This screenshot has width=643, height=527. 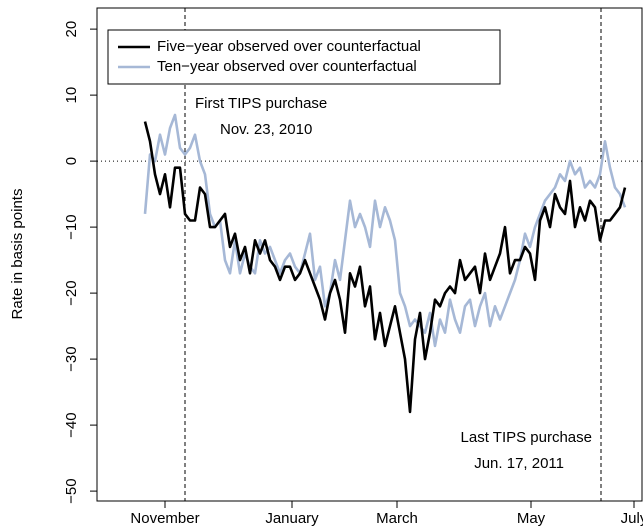 I want to click on annotation: Nov. 23, 2010, so click(x=266, y=129).